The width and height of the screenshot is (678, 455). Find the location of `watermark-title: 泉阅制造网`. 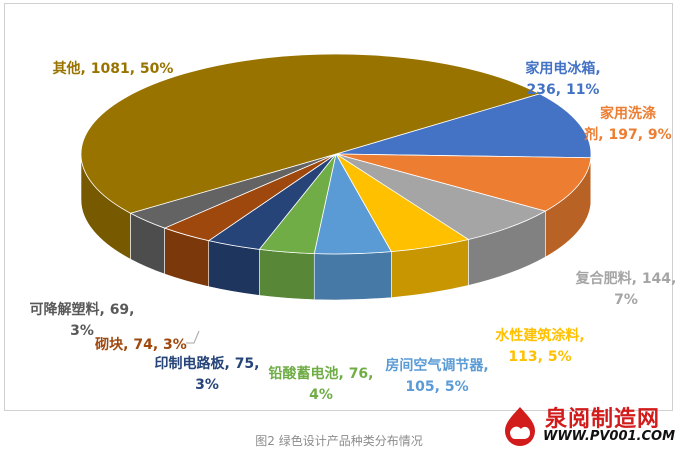

watermark-title: 泉阅制造网 is located at coordinates (603, 419).